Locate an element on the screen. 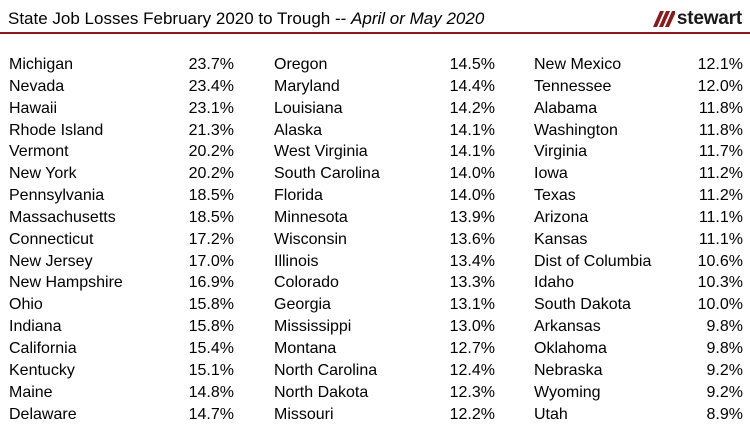 The height and width of the screenshot is (426, 750). state-row: Louisiana 14.2% is located at coordinates (384, 109).